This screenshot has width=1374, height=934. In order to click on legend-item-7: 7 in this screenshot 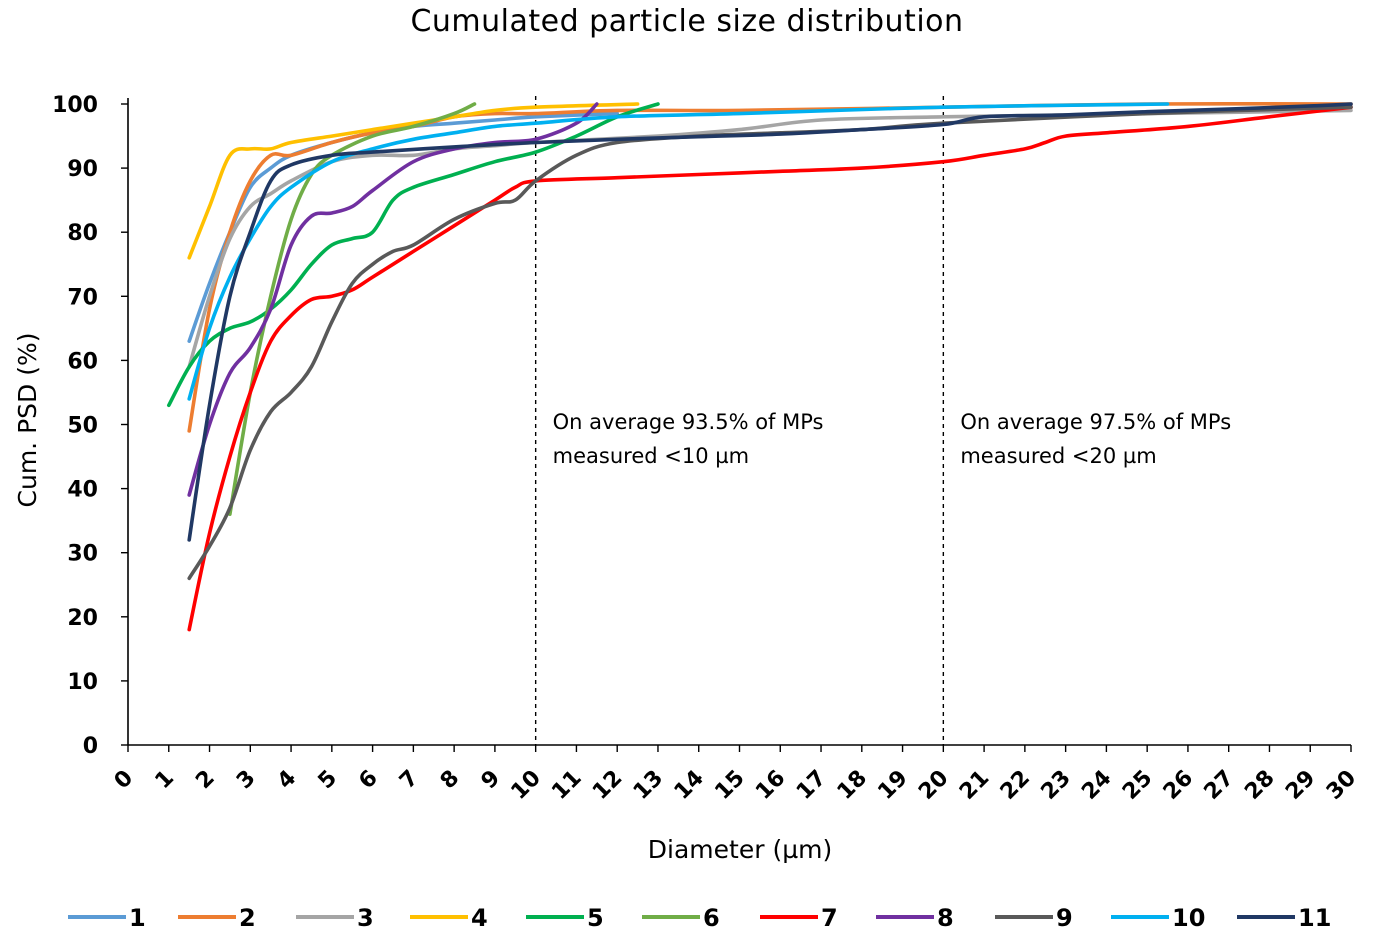, I will do `click(799, 918)`.